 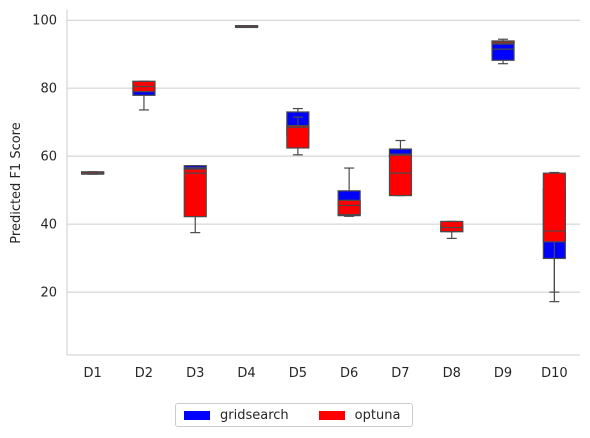 What do you see at coordinates (349, 373) in the screenshot?
I see `x-tick-label-d6: D6` at bounding box center [349, 373].